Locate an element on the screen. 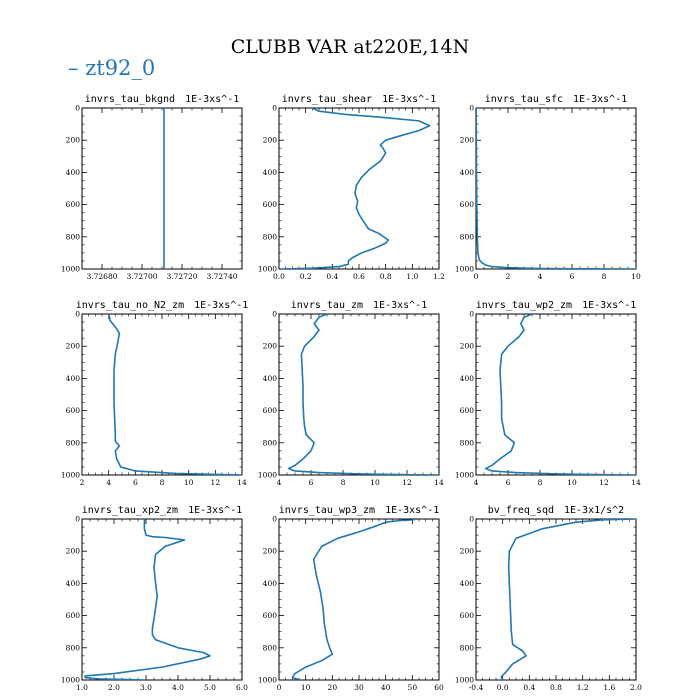  chart-title: invrs_tau_zm 1E-3xs^-1 is located at coordinates (359, 305).